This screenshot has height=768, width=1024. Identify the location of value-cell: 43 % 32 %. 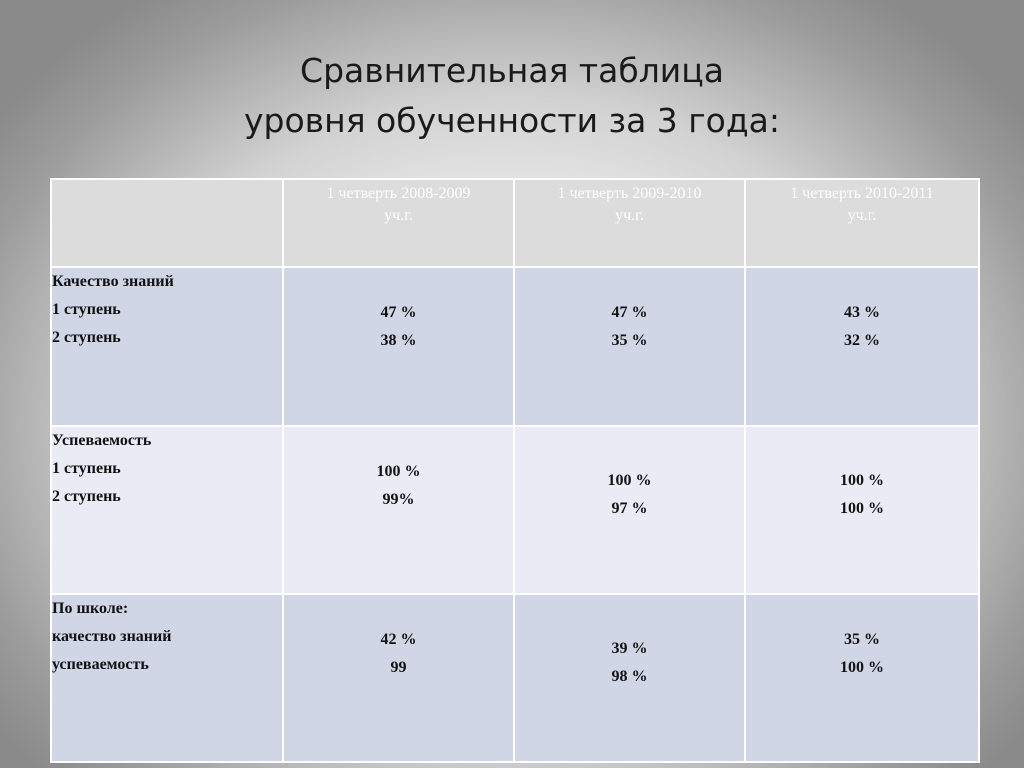
(862, 346).